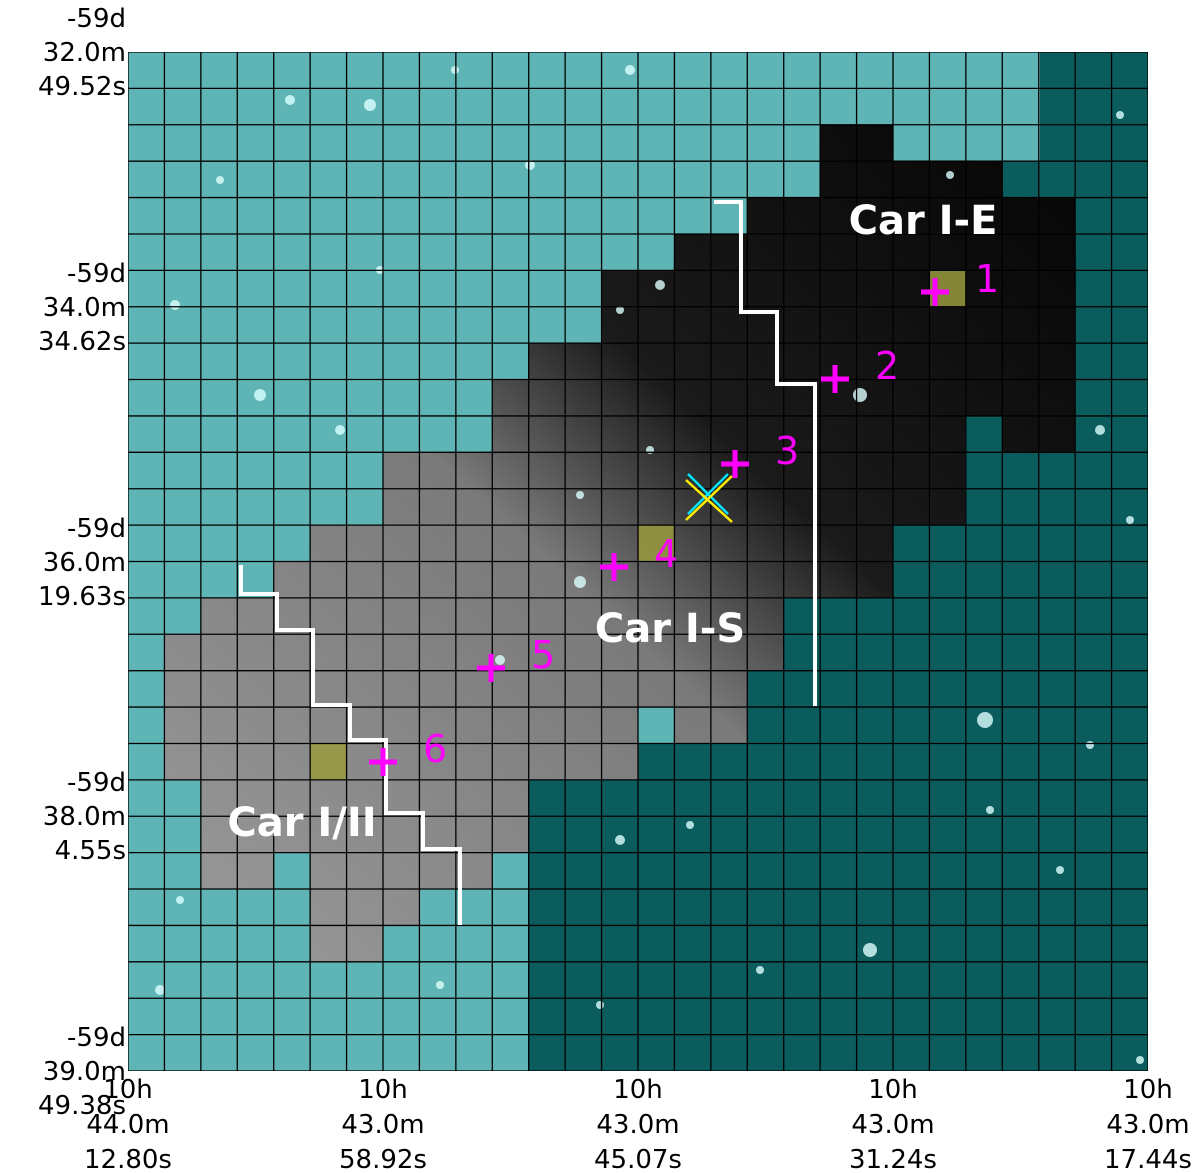  Describe the element at coordinates (90, 851) in the screenshot. I see `y-tick-label: 4.55s` at that location.